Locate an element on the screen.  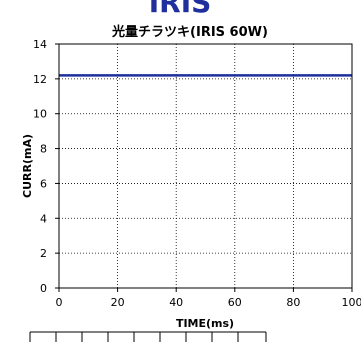
x-tick-label: 20 is located at coordinates (118, 302).